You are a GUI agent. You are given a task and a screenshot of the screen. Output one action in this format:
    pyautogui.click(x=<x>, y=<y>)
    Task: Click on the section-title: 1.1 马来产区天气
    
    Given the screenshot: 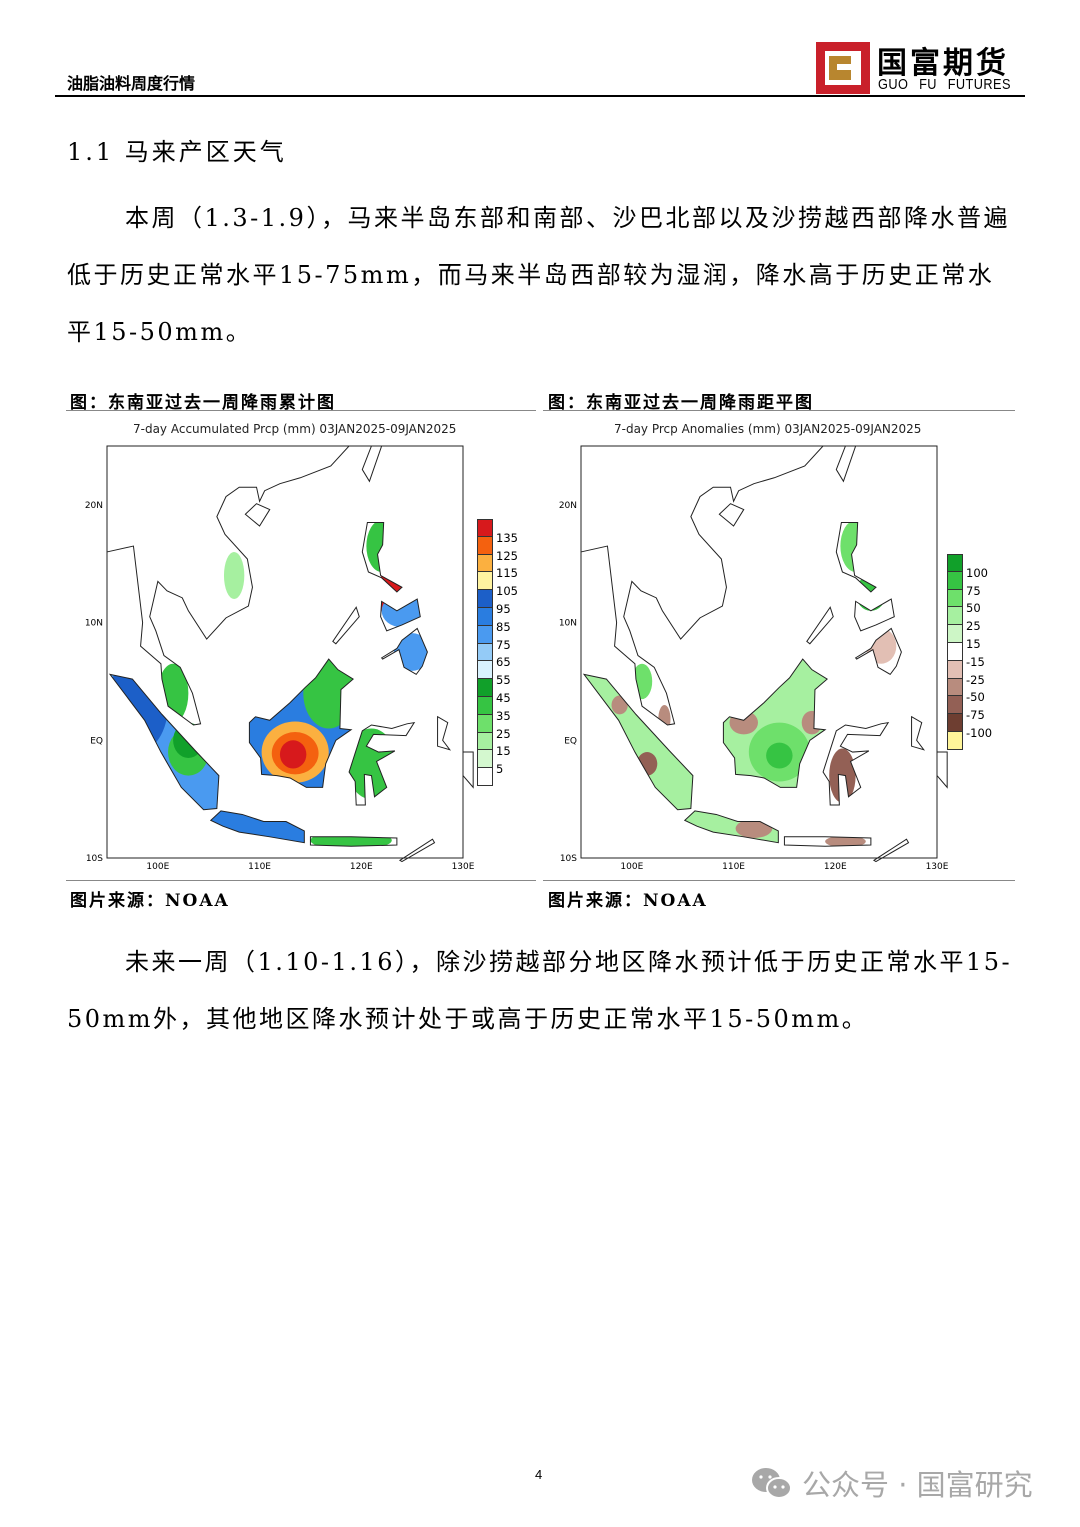 What is the action you would take?
    pyautogui.click(x=177, y=152)
    